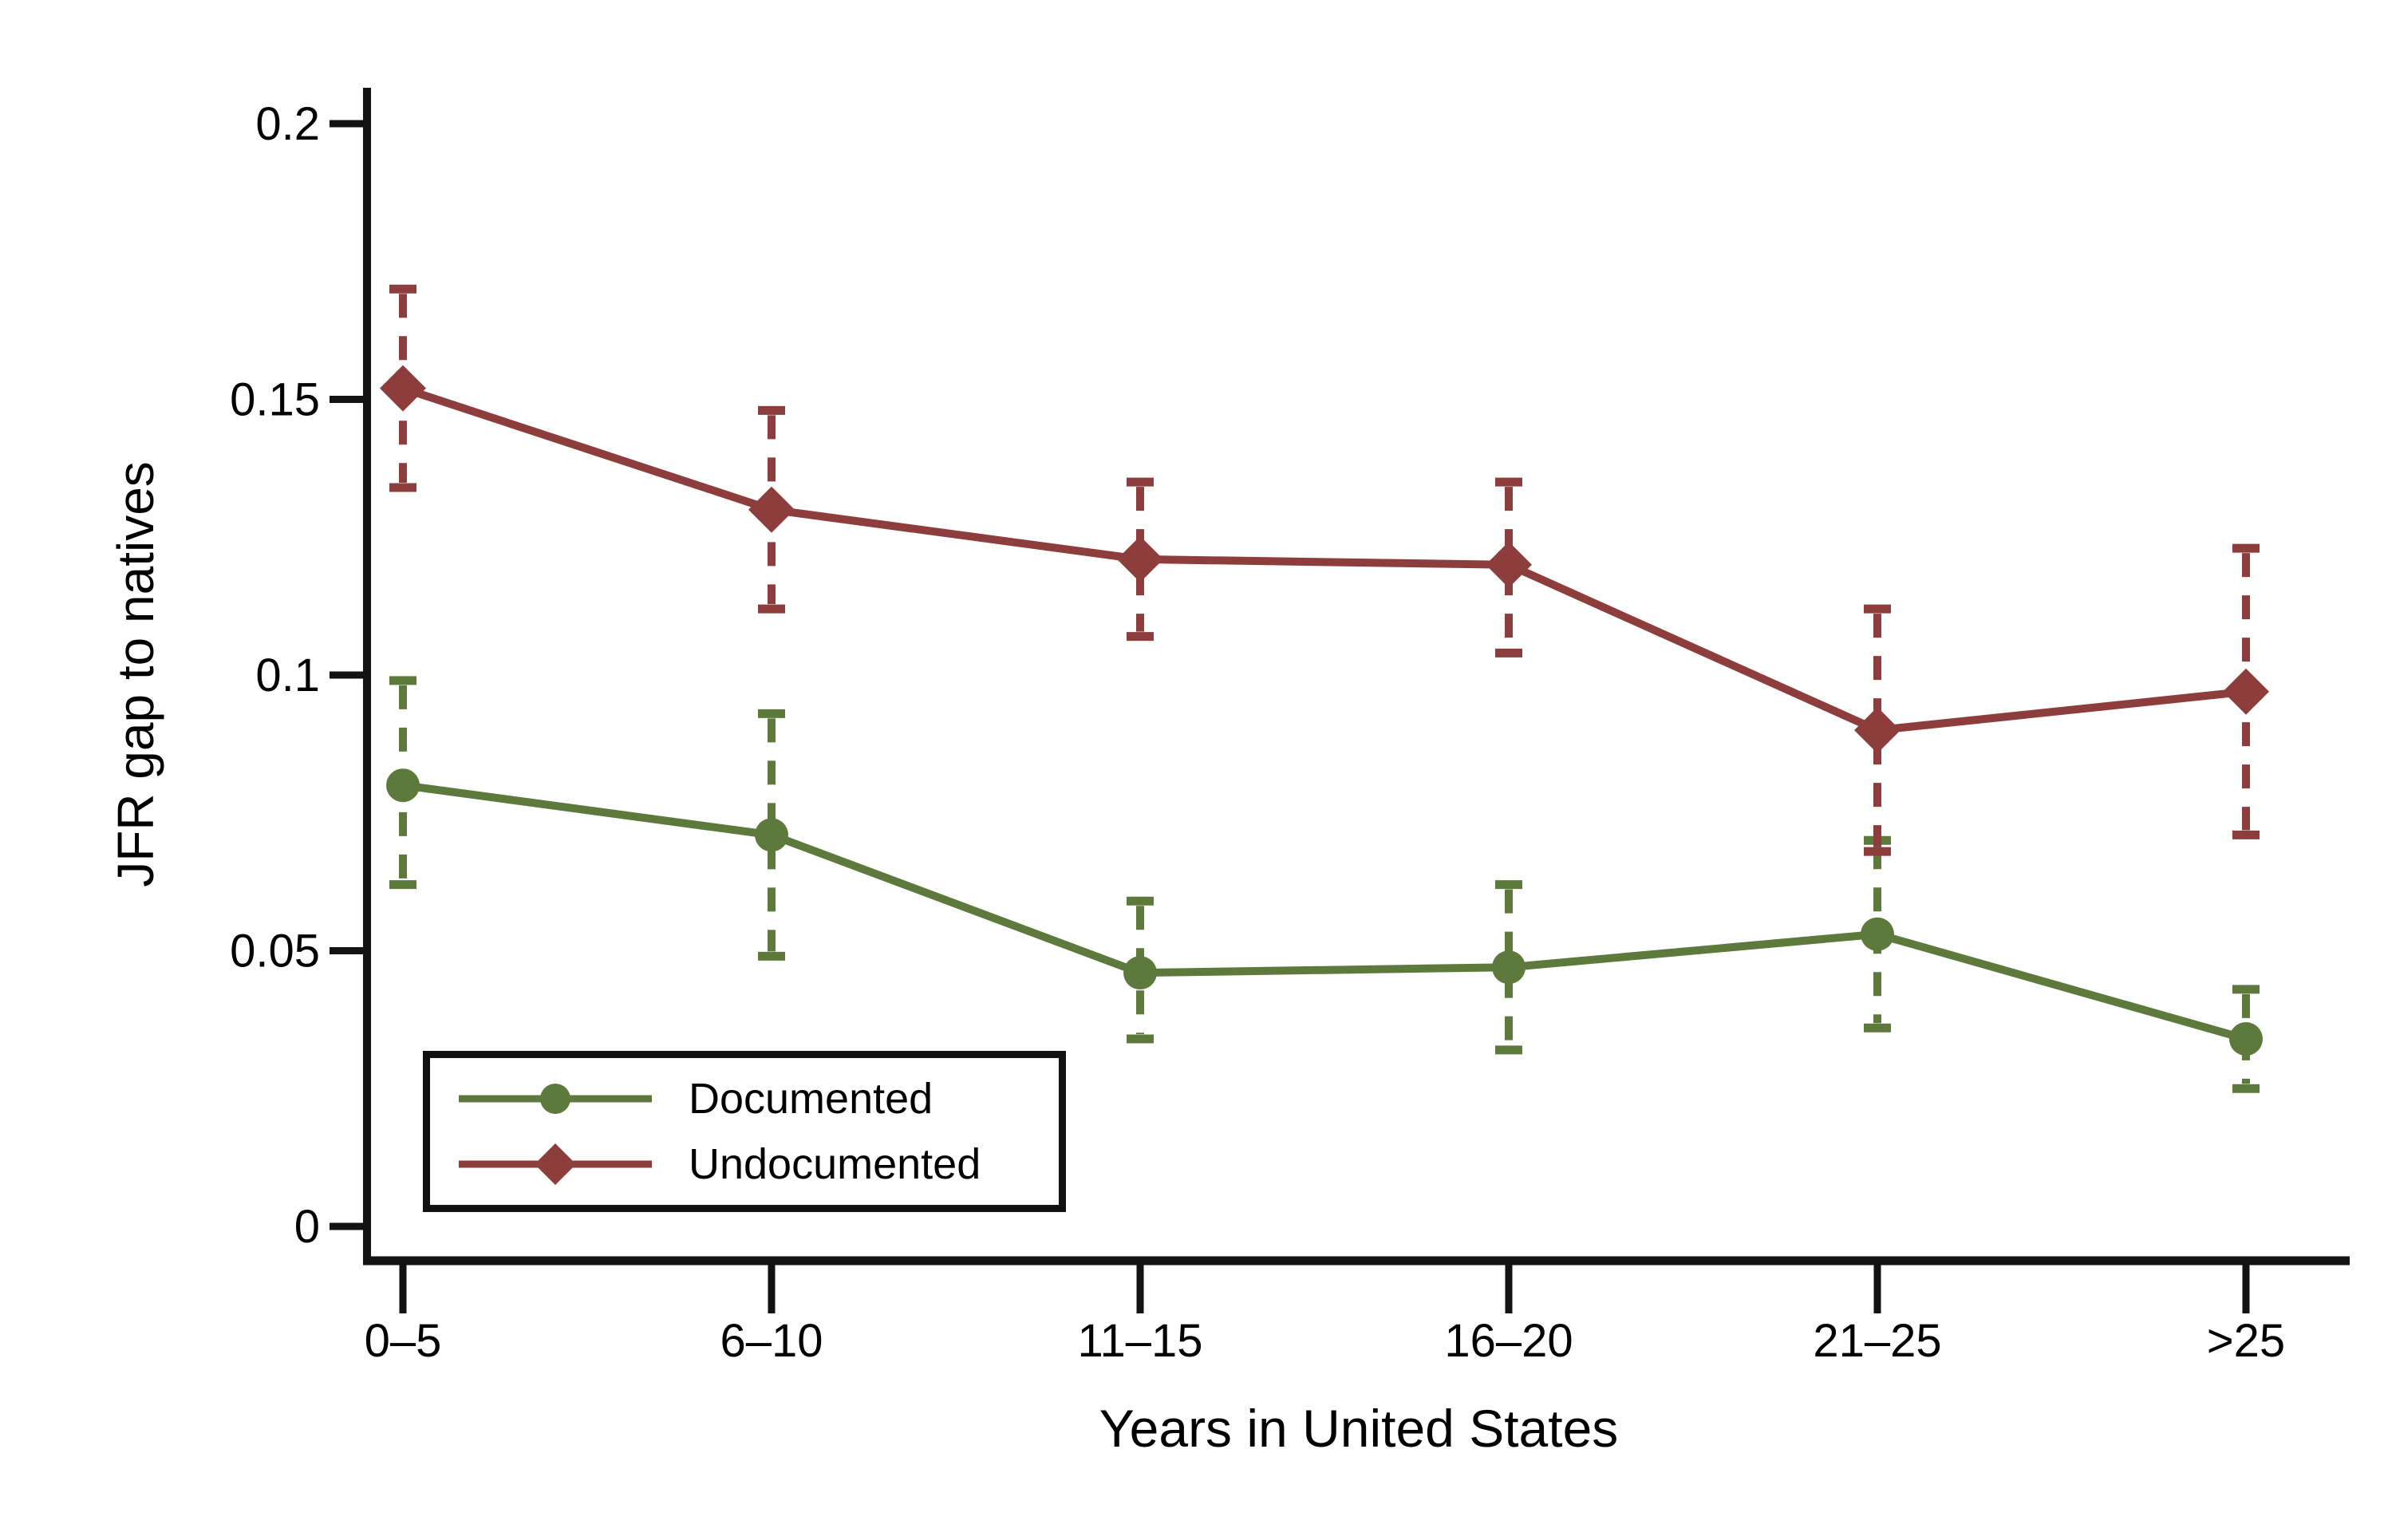 The image size is (2384, 1540). What do you see at coordinates (1877, 1341) in the screenshot?
I see `x-tick-label: 21–25` at bounding box center [1877, 1341].